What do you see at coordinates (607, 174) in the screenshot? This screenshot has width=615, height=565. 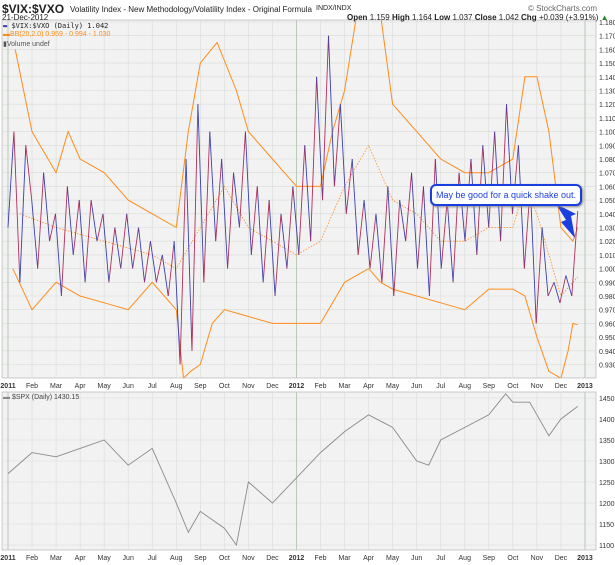 I see `y-tick-label: 1.070` at bounding box center [607, 174].